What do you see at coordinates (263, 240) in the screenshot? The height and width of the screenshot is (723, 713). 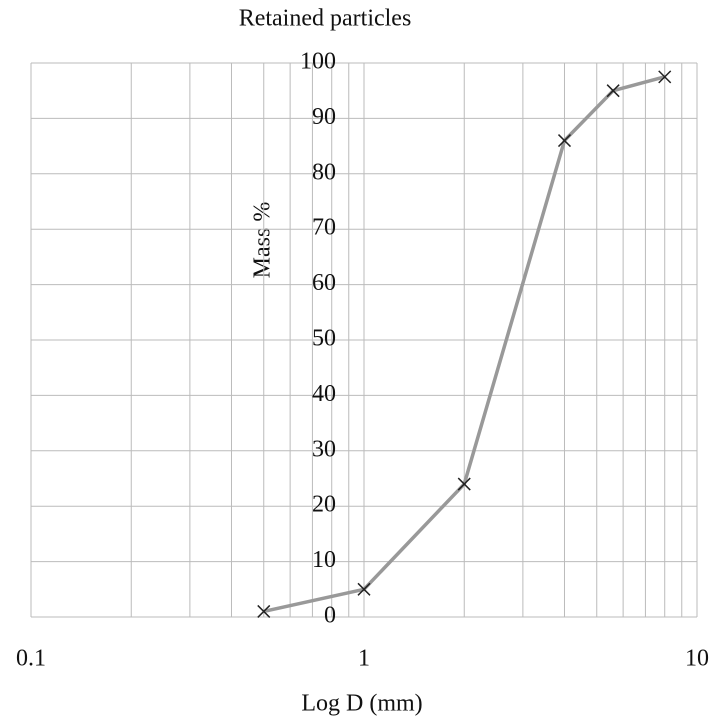 I see `y-axis-label: Mass %` at bounding box center [263, 240].